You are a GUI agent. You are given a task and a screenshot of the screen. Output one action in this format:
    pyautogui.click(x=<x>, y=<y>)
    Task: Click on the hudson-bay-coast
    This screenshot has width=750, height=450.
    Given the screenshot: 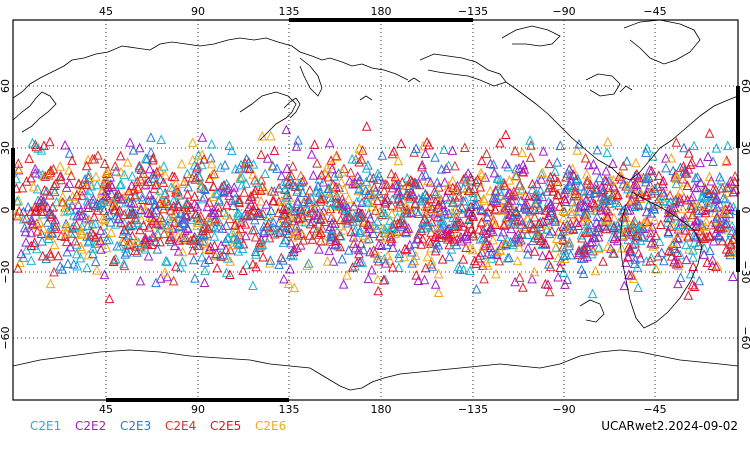 What is the action you would take?
    pyautogui.click(x=603, y=85)
    